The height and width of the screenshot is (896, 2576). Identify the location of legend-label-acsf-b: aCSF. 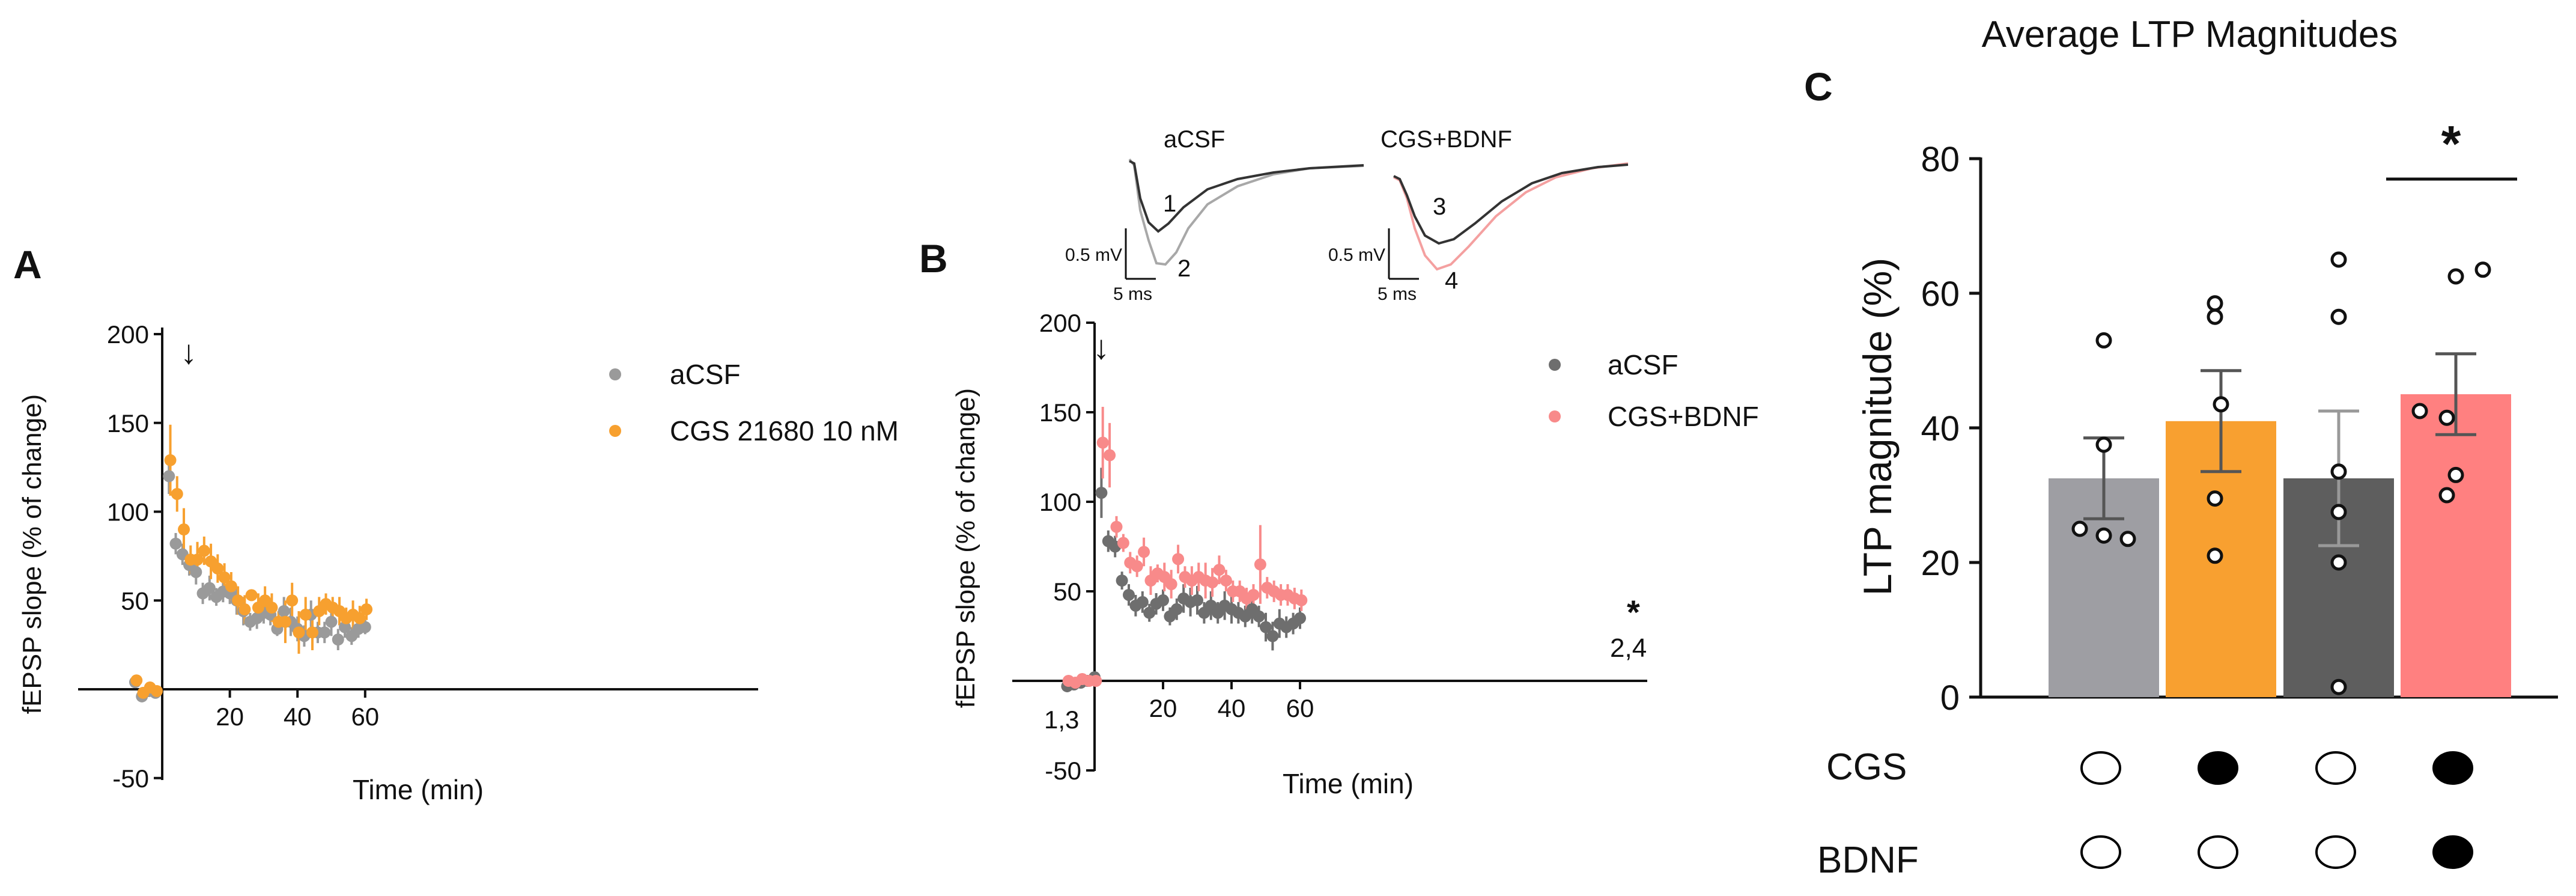
(1643, 364).